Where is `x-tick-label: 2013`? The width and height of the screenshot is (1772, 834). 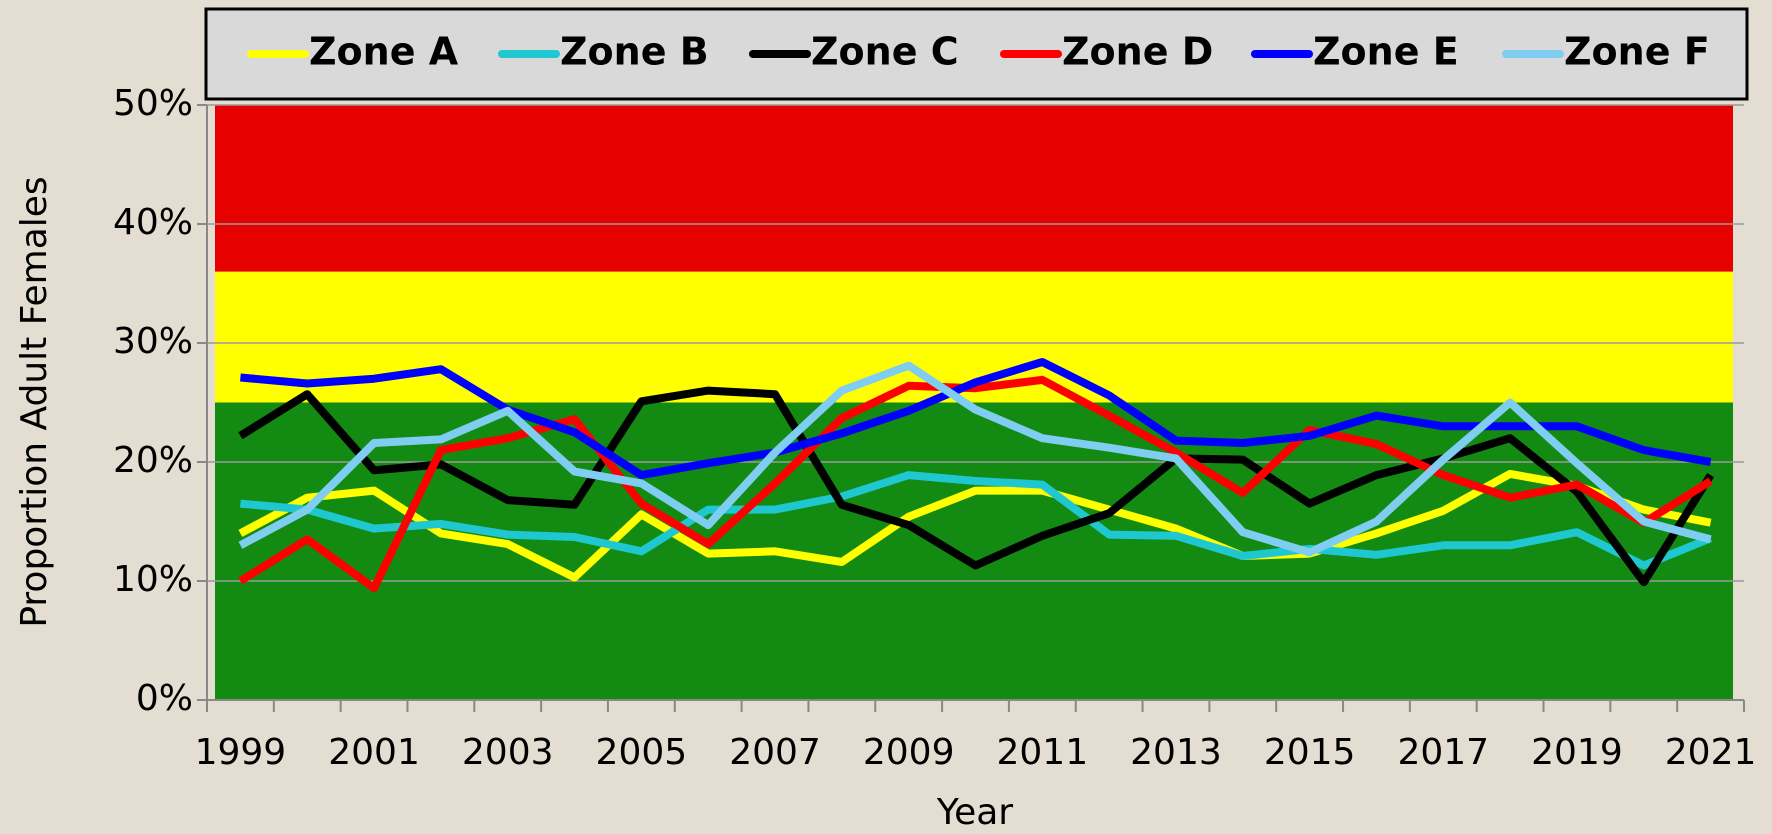 x-tick-label: 2013 is located at coordinates (1176, 752).